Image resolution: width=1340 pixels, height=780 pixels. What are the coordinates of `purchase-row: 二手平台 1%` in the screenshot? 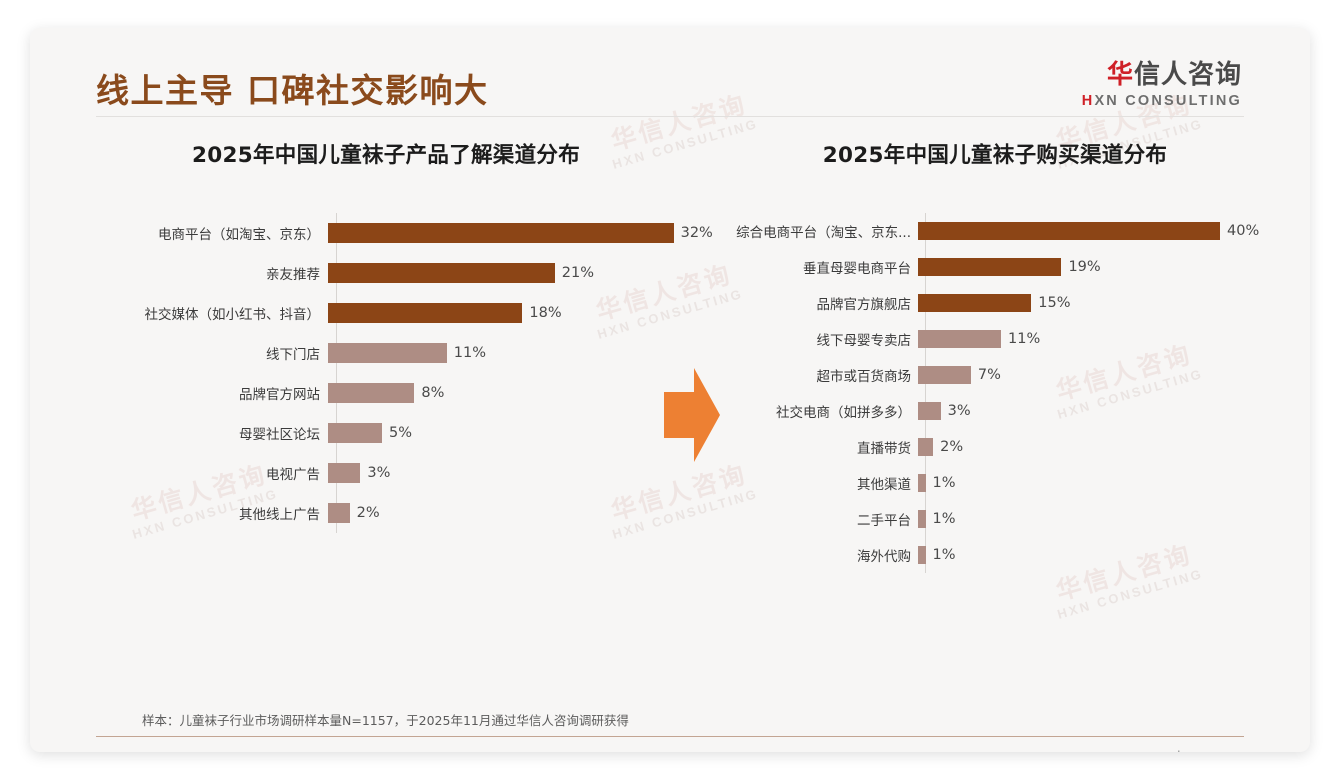 It's located at (990, 519).